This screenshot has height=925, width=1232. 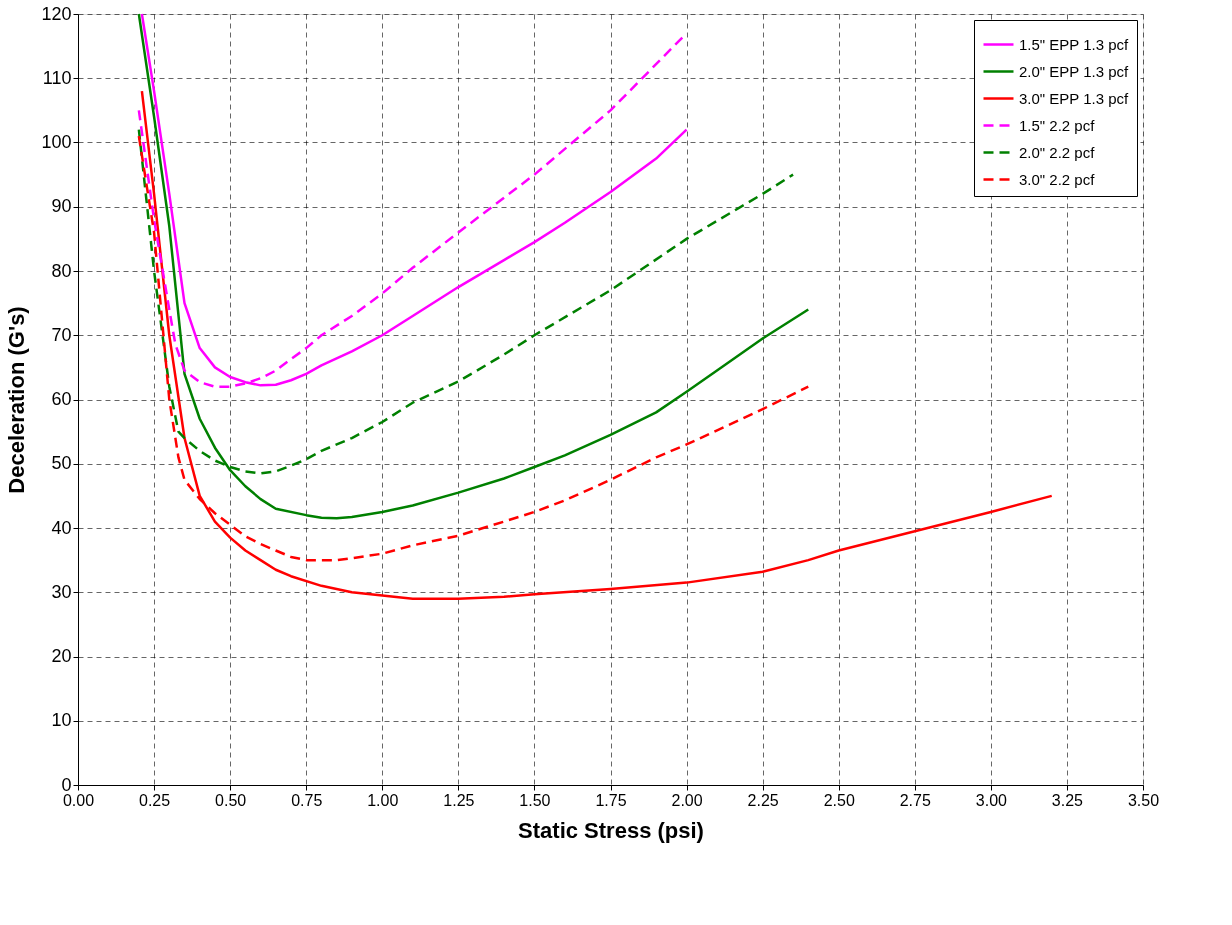 I want to click on x-tick-label: 2.50, so click(x=839, y=800).